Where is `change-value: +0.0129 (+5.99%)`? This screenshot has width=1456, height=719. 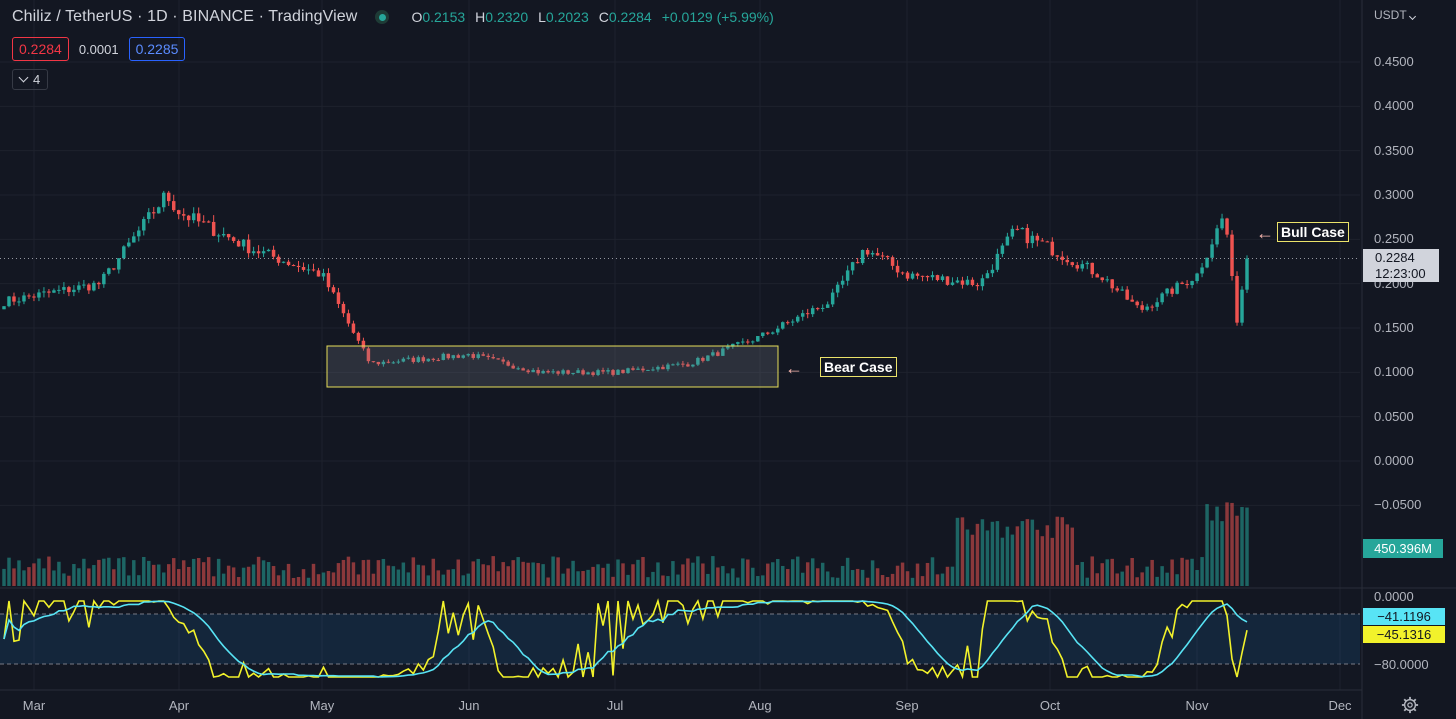
change-value: +0.0129 (+5.99%) is located at coordinates (717, 17).